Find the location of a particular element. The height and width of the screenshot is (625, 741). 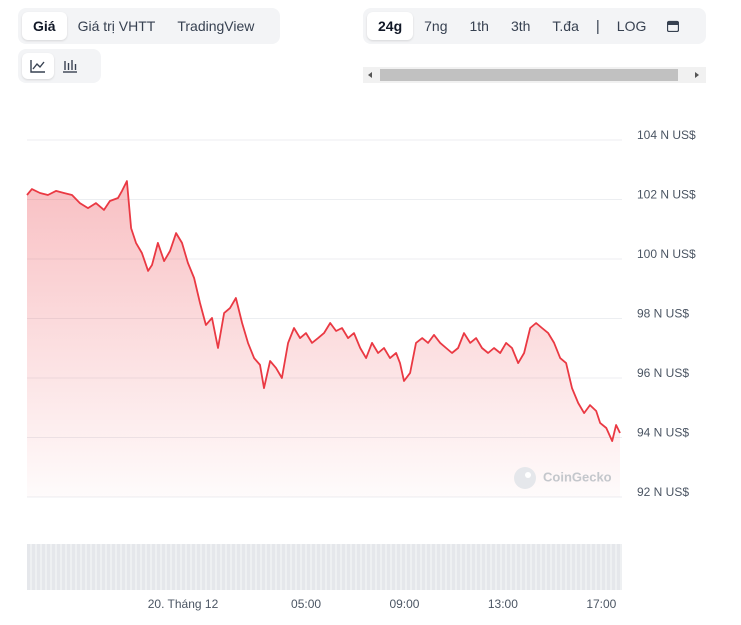

tab: T.đa is located at coordinates (565, 26).